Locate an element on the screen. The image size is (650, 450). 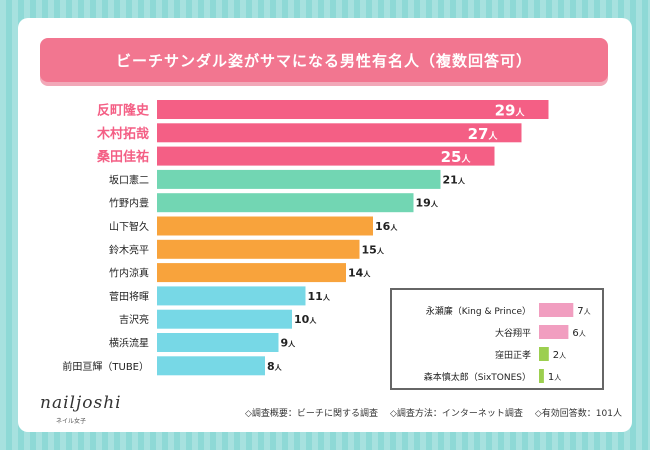
data-label: 16人 is located at coordinates (386, 226).